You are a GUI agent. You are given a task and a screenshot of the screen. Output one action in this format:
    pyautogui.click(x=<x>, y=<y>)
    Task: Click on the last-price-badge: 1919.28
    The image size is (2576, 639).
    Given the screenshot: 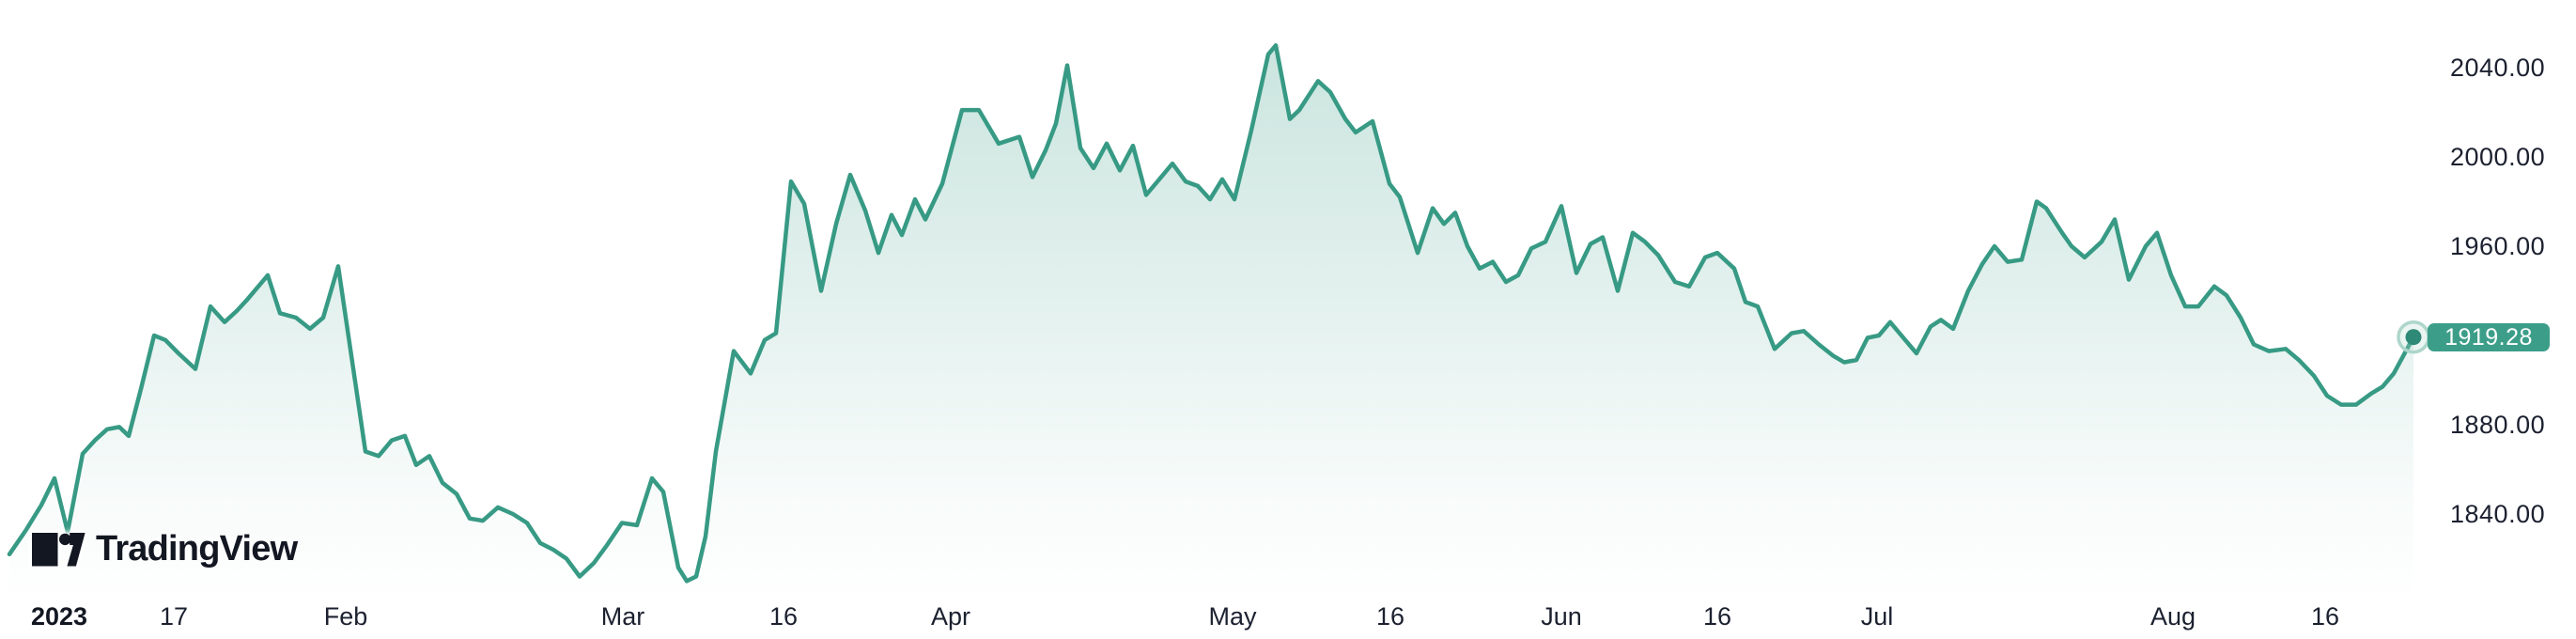 What is the action you would take?
    pyautogui.click(x=2489, y=337)
    